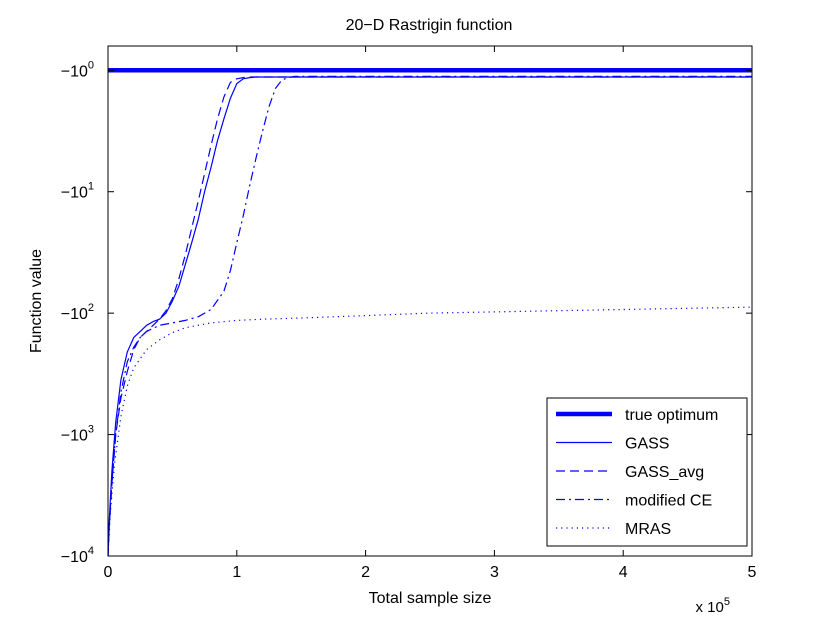 This screenshot has width=830, height=625. Describe the element at coordinates (664, 472) in the screenshot. I see `legend-label: GASS_avg` at that location.